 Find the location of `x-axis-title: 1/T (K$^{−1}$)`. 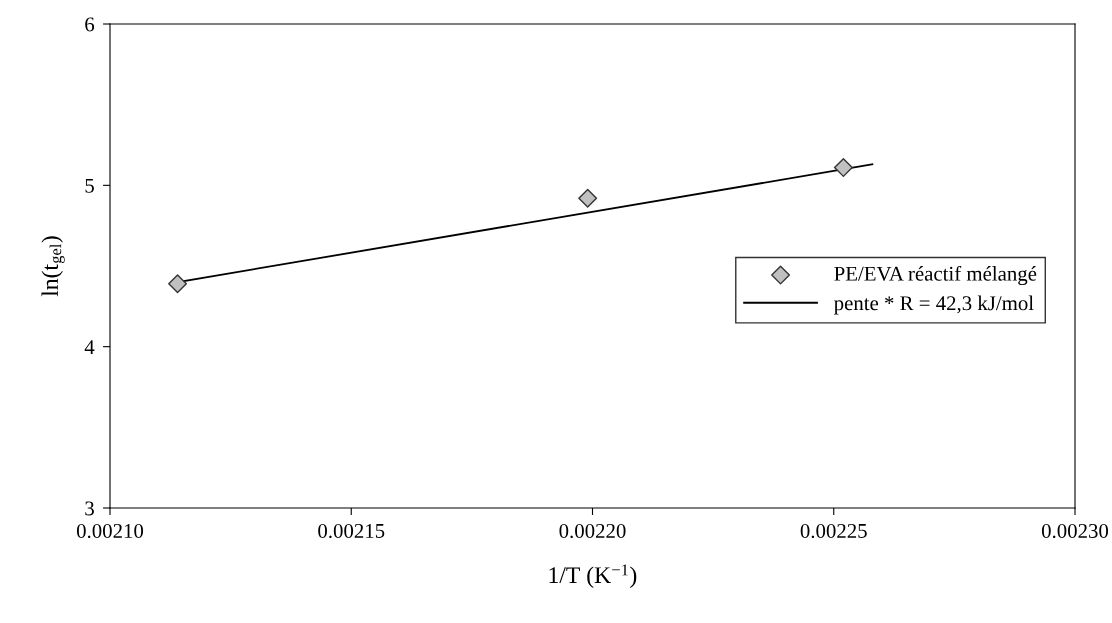

x-axis-title: 1/T (K$^{−1}$) is located at coordinates (593, 576).